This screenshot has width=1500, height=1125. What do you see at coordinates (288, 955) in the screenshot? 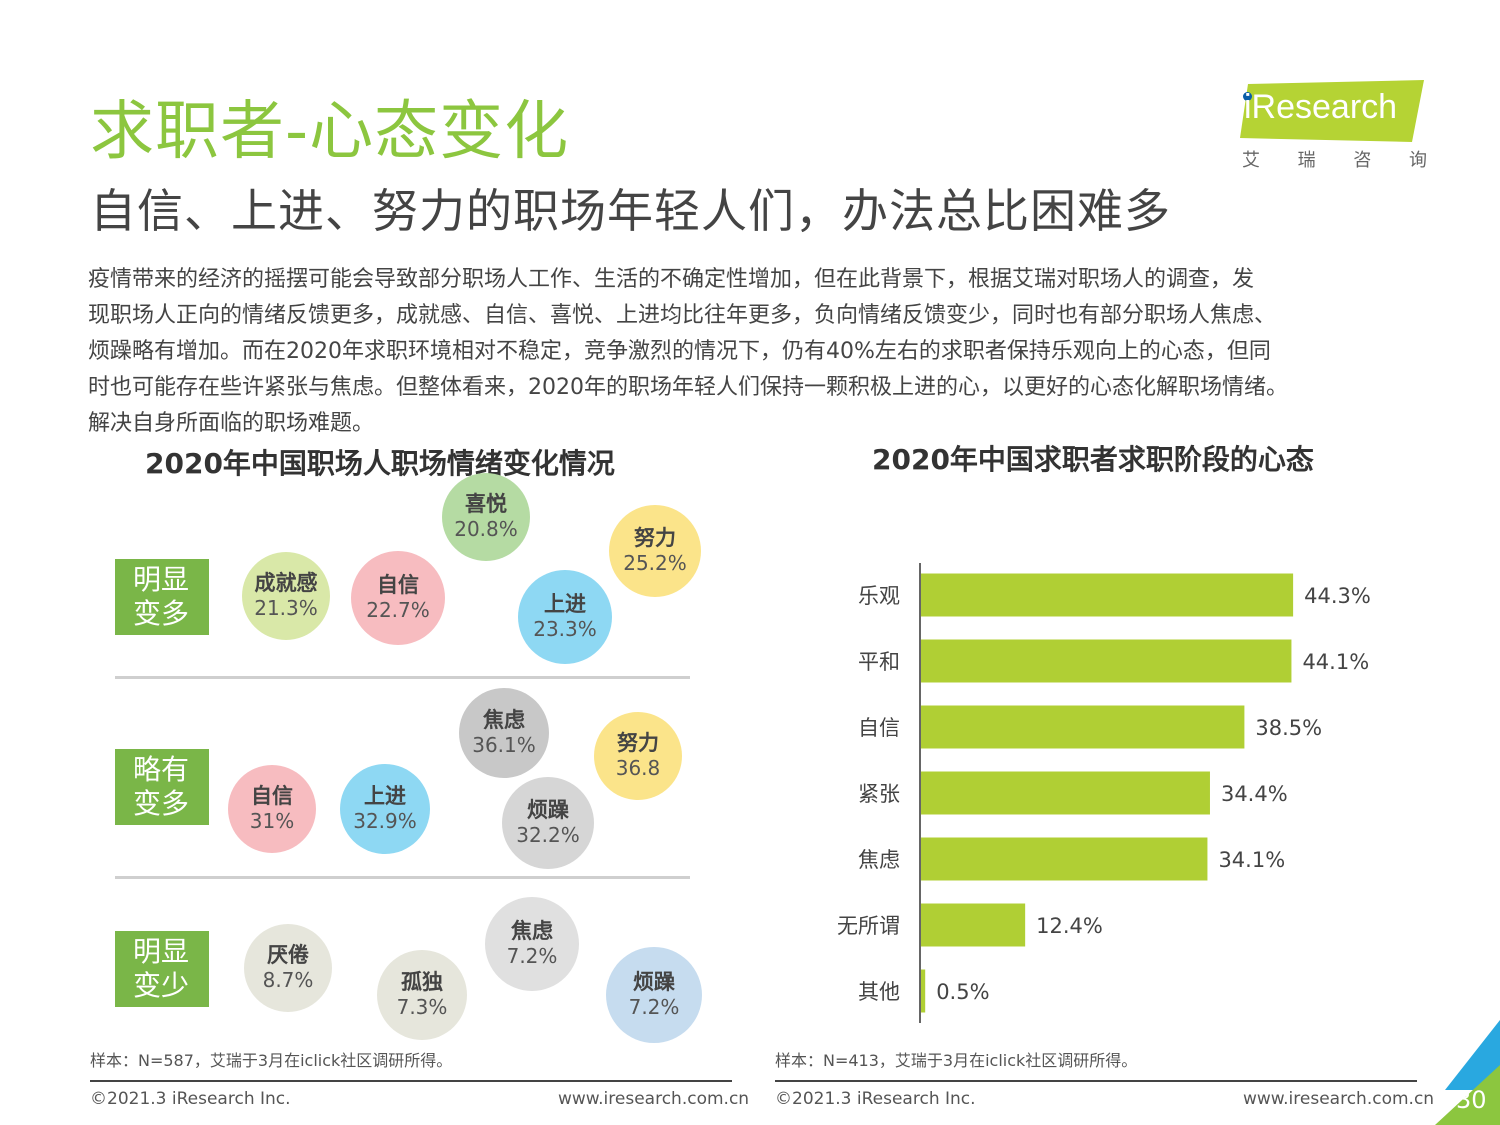
I see `bubble-label: 厌倦` at bounding box center [288, 955].